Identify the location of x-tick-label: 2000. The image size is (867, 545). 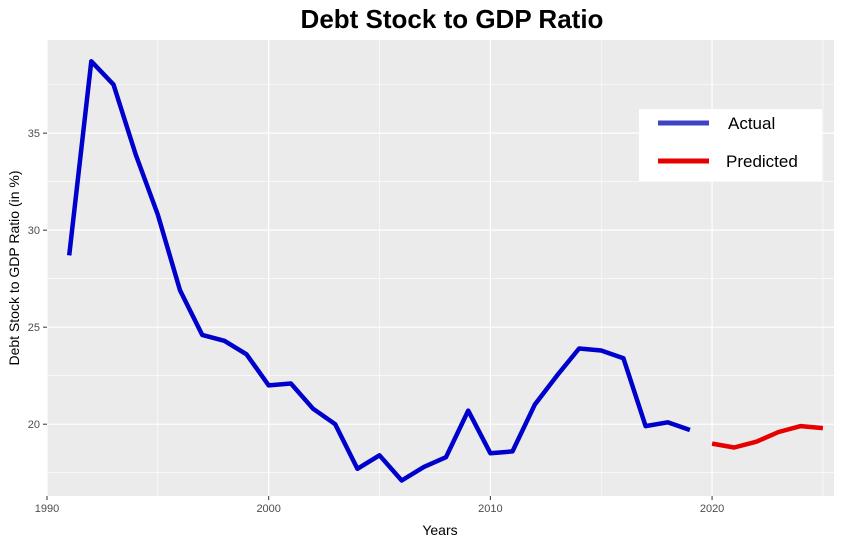
(268, 509).